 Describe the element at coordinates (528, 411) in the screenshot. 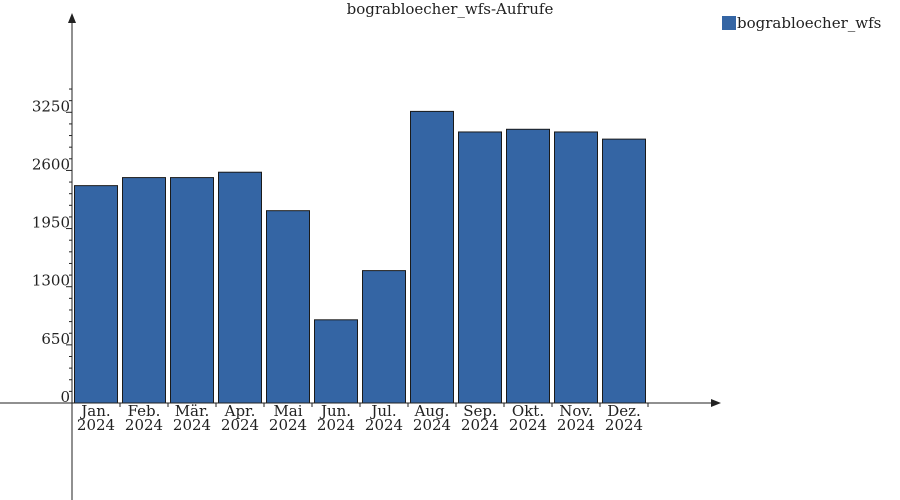

I see `x-tick-label-month: Okt.` at that location.